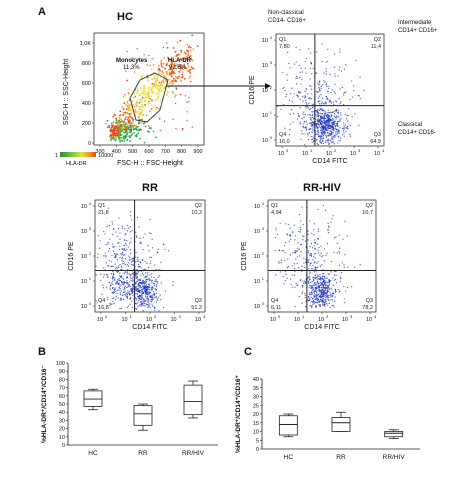 The width and height of the screenshot is (474, 479). Describe the element at coordinates (131, 316) in the screenshot. I see `x-tick-exponent: 1` at that location.